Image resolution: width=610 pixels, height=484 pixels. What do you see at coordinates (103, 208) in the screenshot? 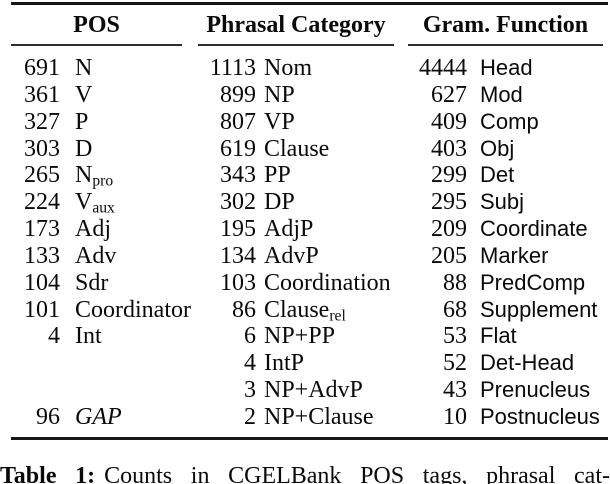
I see `subscript-text: aux` at bounding box center [103, 208].